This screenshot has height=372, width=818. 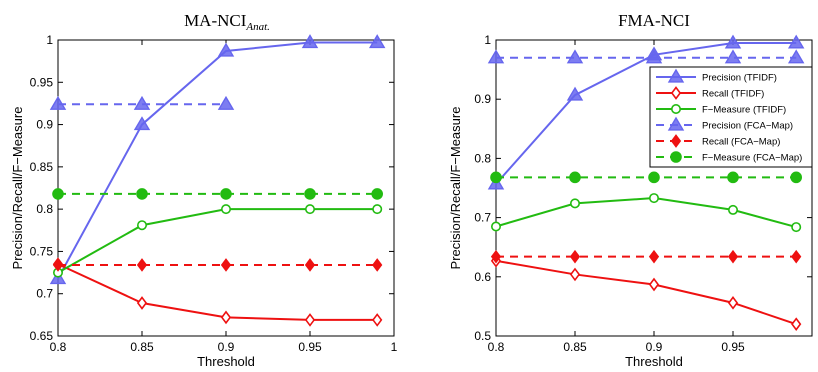 I want to click on y-tick-label: 0.5, so click(x=482, y=336).